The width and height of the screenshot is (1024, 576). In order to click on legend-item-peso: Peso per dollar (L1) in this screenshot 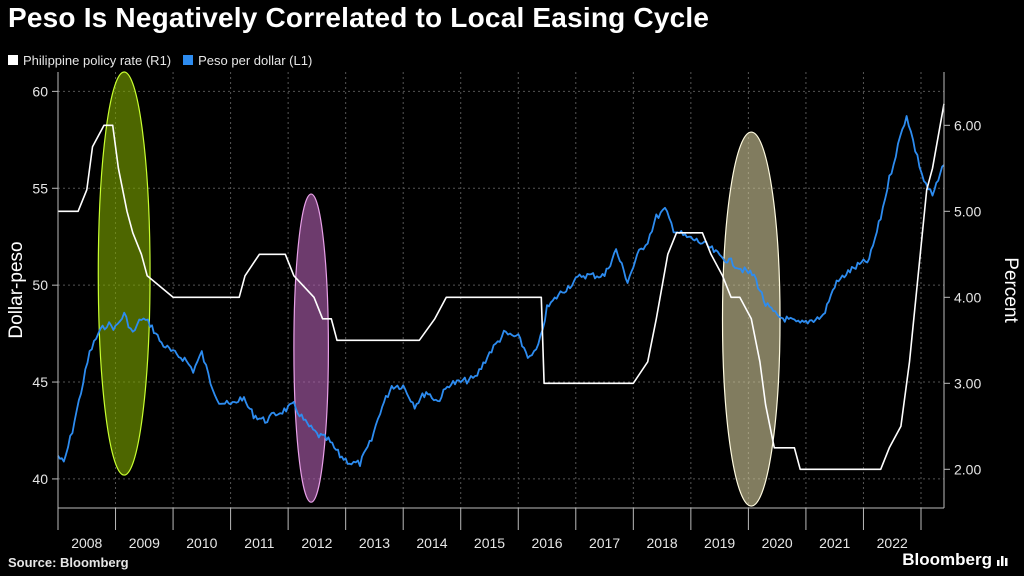, I will do `click(247, 60)`.